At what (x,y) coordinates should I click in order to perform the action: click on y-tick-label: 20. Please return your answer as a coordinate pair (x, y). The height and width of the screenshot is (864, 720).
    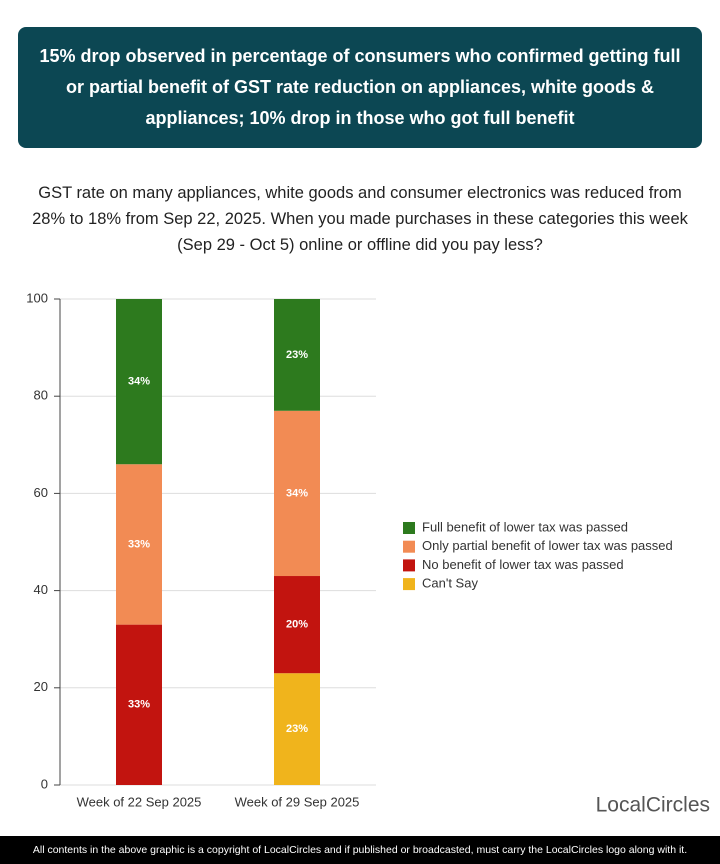
    Looking at the image, I should click on (41, 686).